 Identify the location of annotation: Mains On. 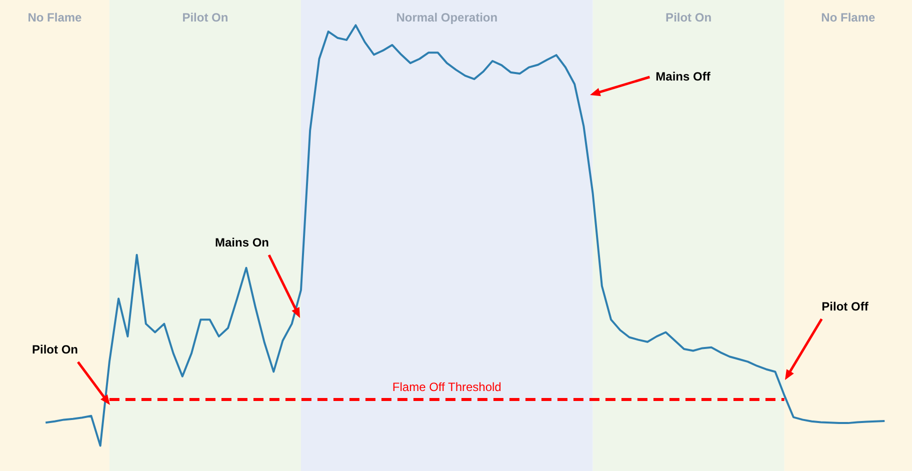
(242, 242).